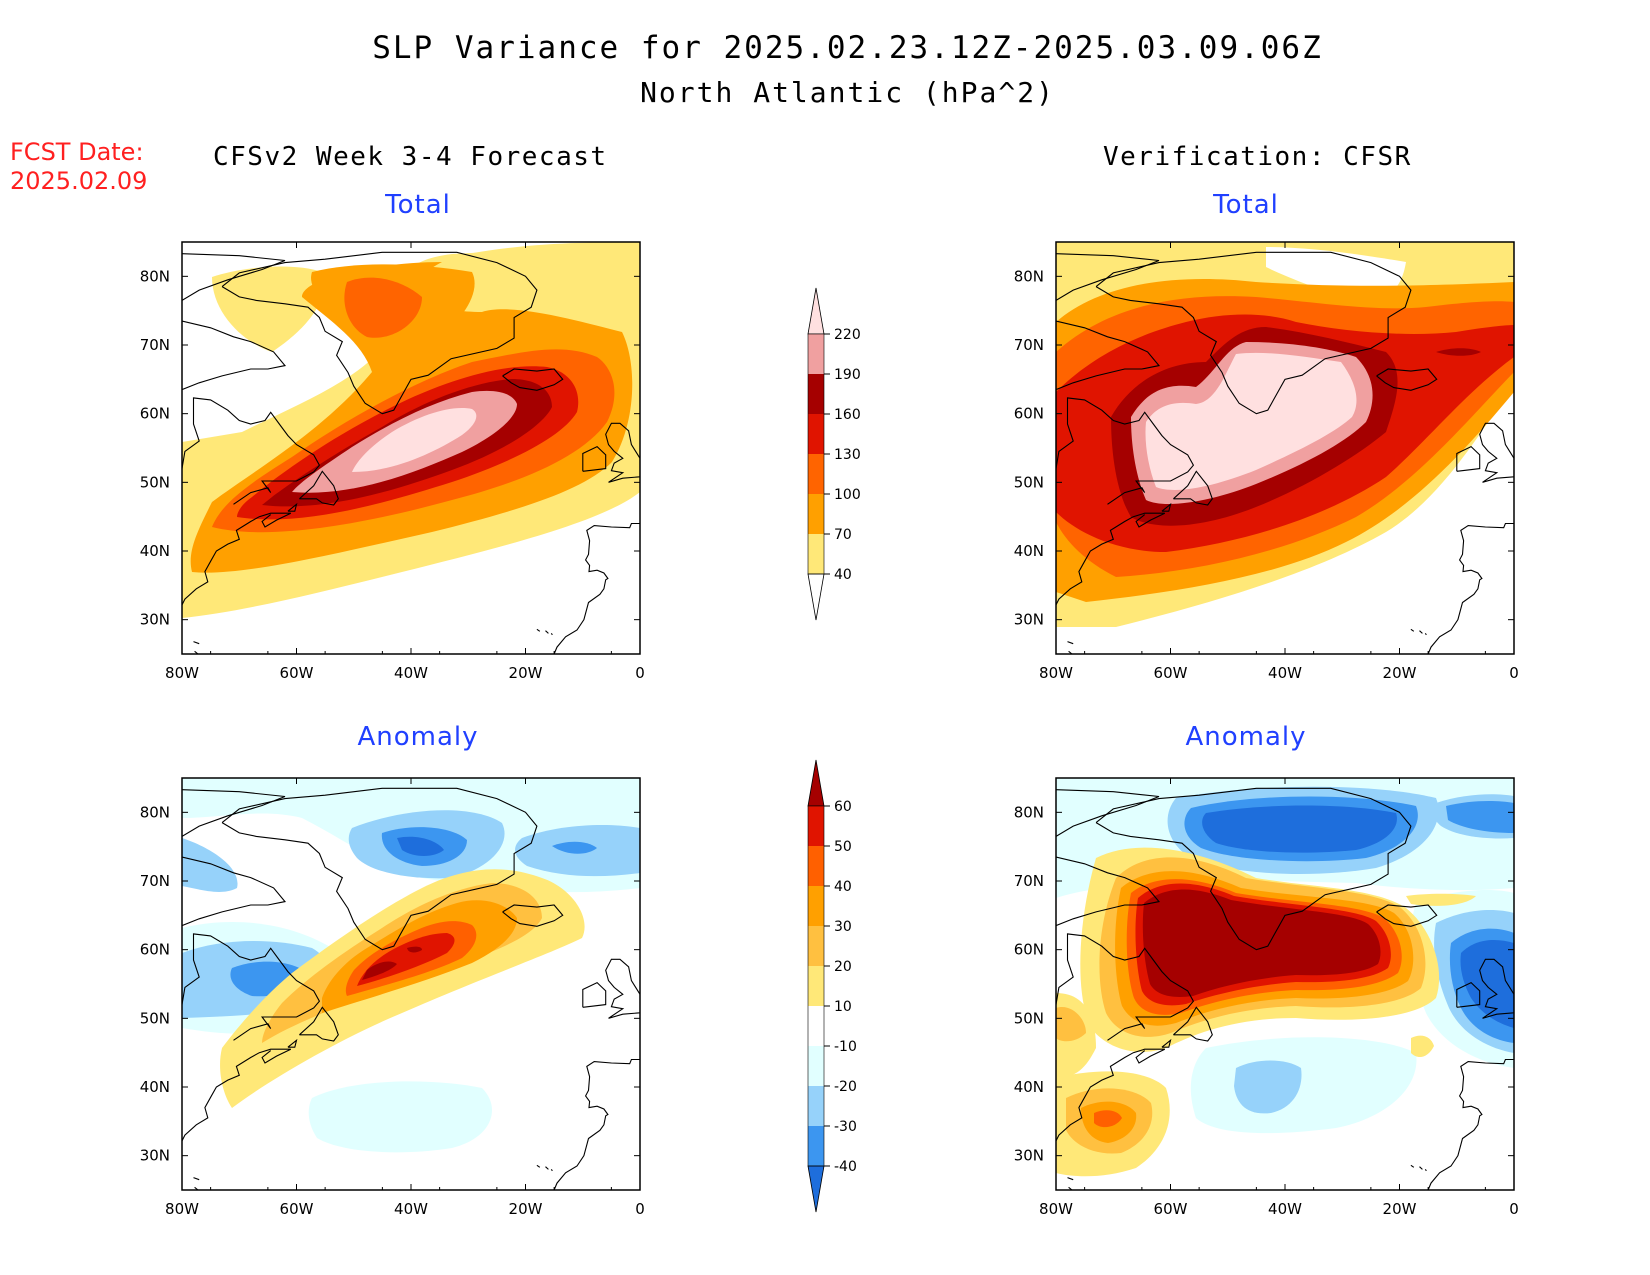  I want to click on verification-total-map, so click(1285, 448).